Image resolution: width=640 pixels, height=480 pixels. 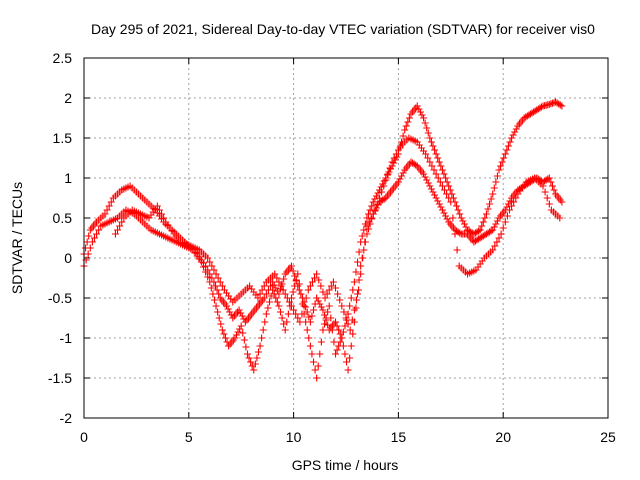 I want to click on y-tick-label: -0.5, so click(x=60, y=298).